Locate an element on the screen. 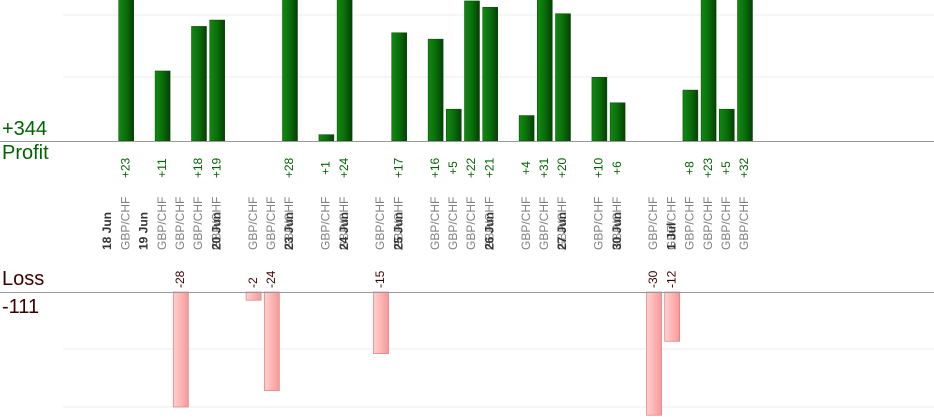 The width and height of the screenshot is (934, 420). profit-value-label: +1 is located at coordinates (326, 168).